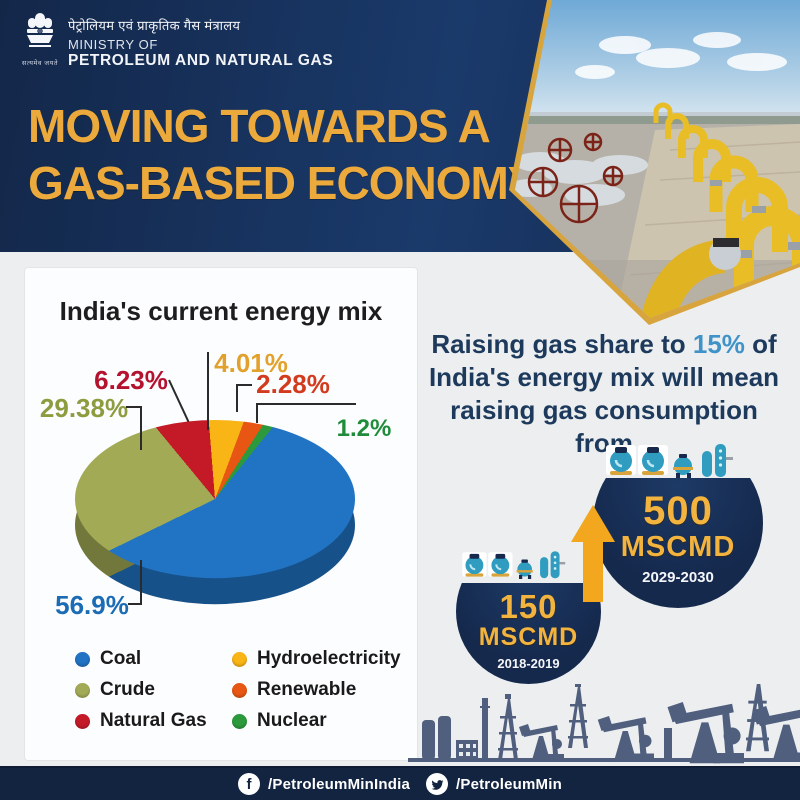  What do you see at coordinates (82, 690) in the screenshot?
I see `legend-dot-crude` at bounding box center [82, 690].